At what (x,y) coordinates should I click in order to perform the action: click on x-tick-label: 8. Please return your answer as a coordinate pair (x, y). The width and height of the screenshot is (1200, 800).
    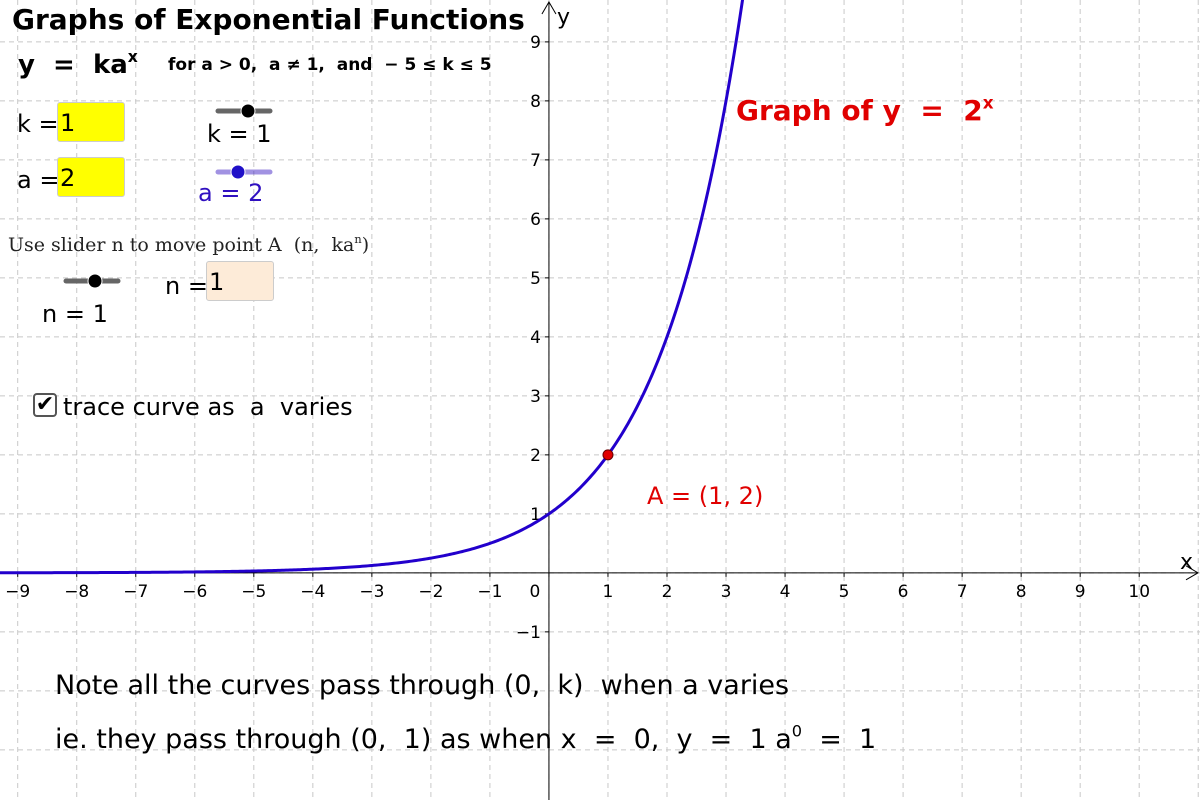
    Looking at the image, I should click on (1021, 592).